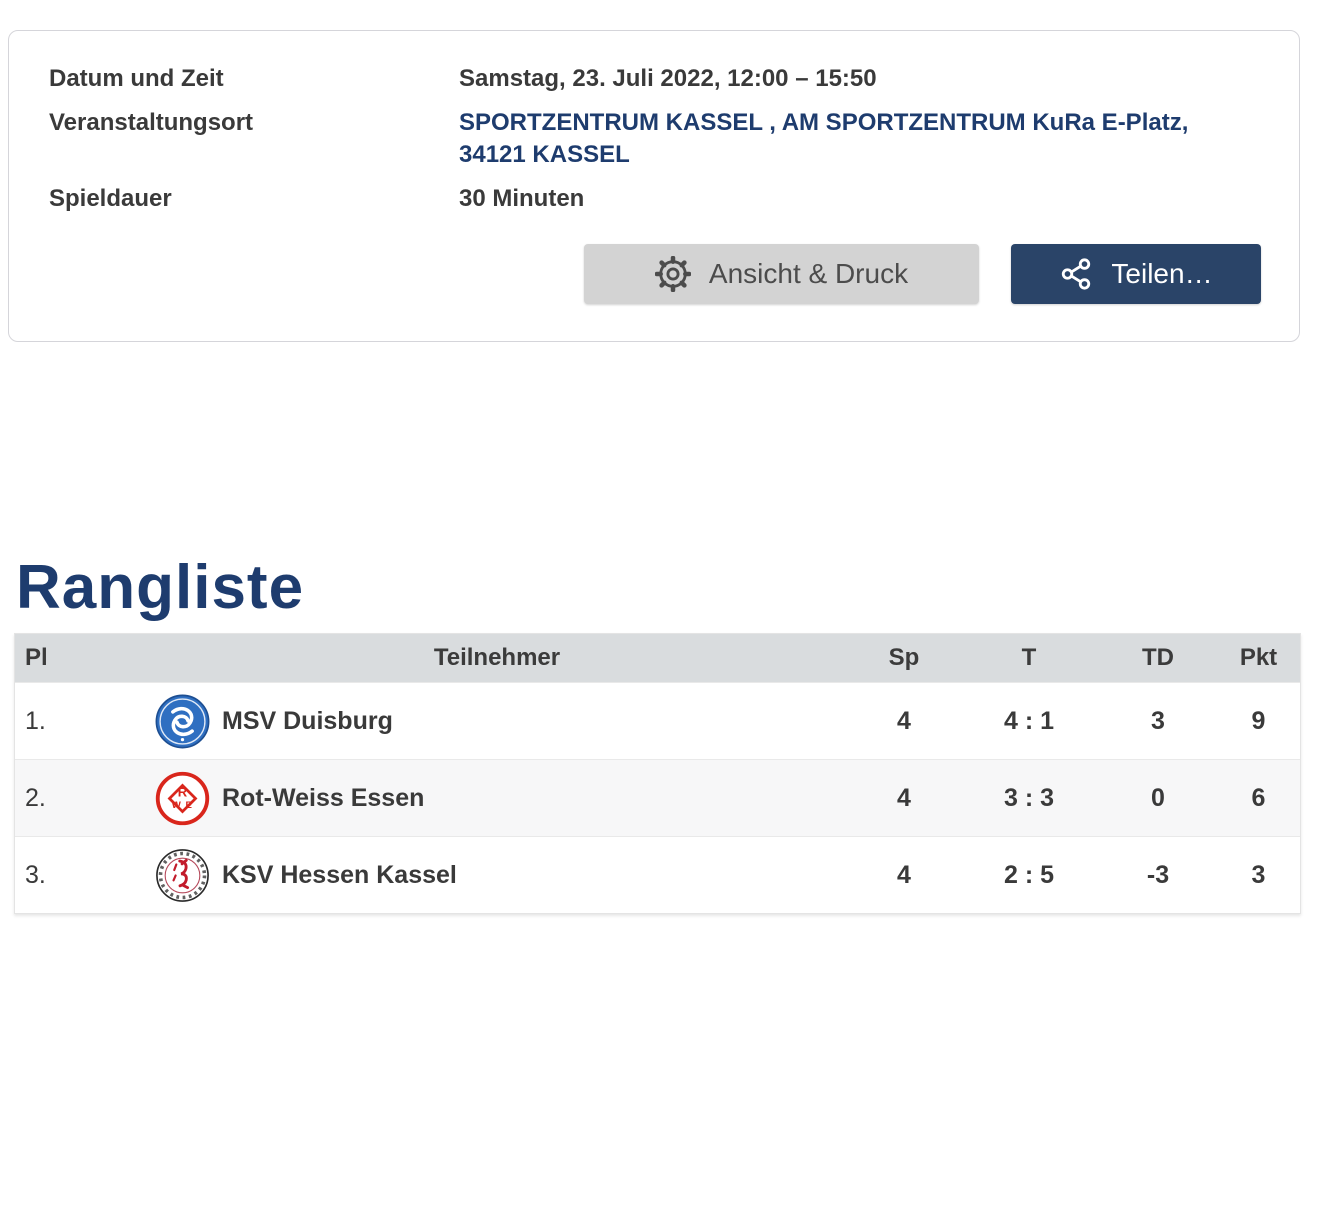  What do you see at coordinates (497, 721) in the screenshot?
I see `team-cell: MSV Duisburg` at bounding box center [497, 721].